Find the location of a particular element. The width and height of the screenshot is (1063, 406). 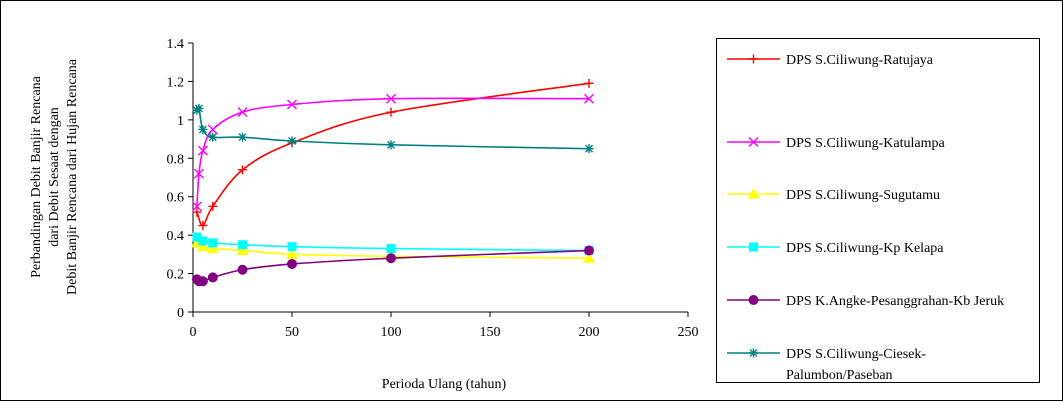

legend-item: DPS K.Angke-Pesanggrahan-Kb Jeruk is located at coordinates (865, 301).